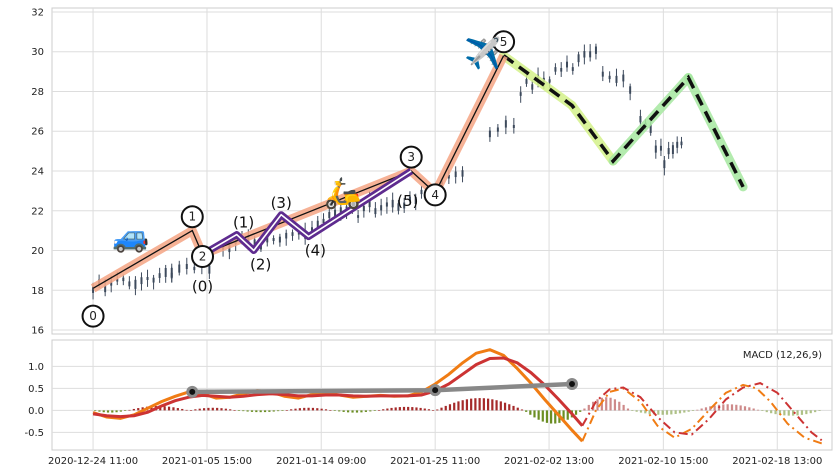 The width and height of the screenshot is (838, 472). What do you see at coordinates (482, 53) in the screenshot?
I see `airplane-icon: ✈️` at bounding box center [482, 53].